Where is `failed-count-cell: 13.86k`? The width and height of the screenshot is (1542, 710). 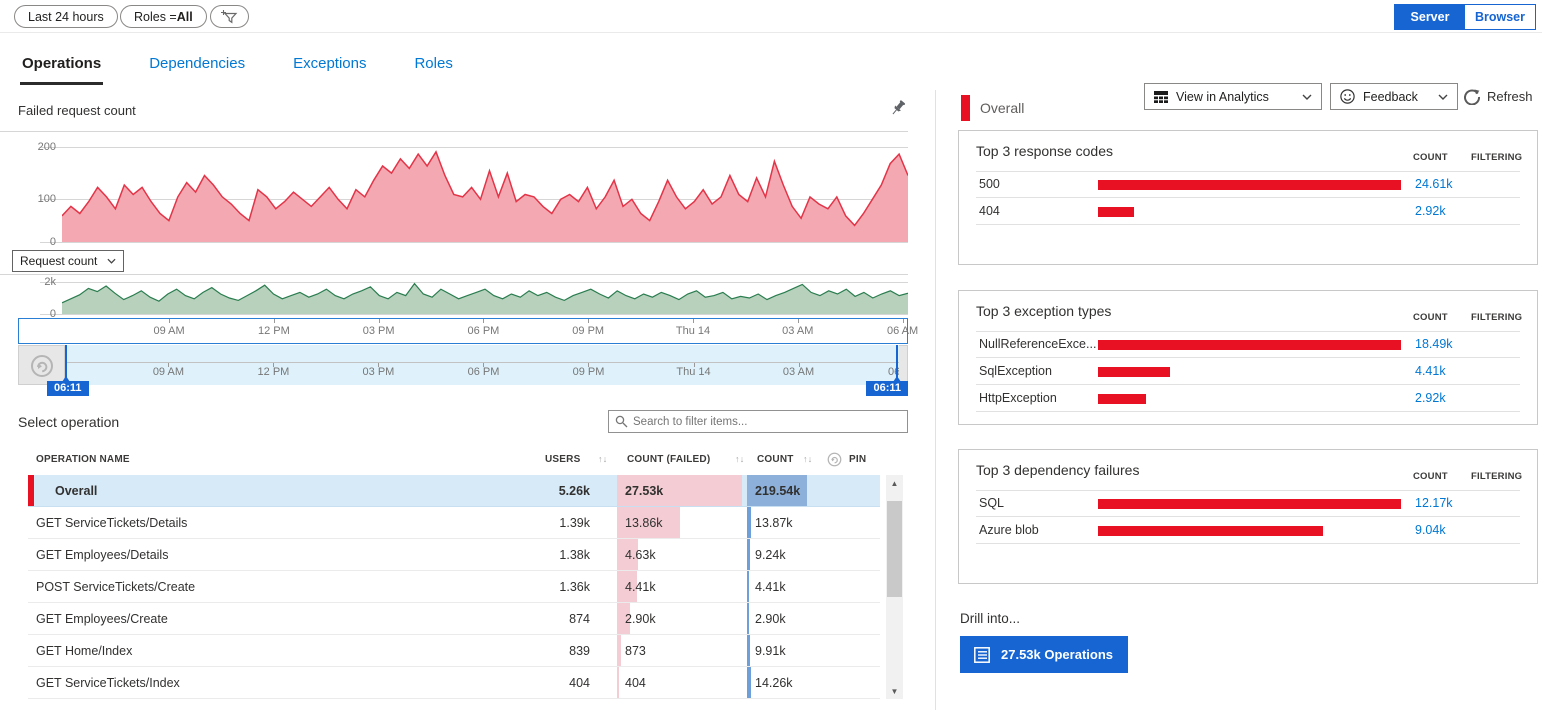
failed-count-cell: 13.86k is located at coordinates (679, 522).